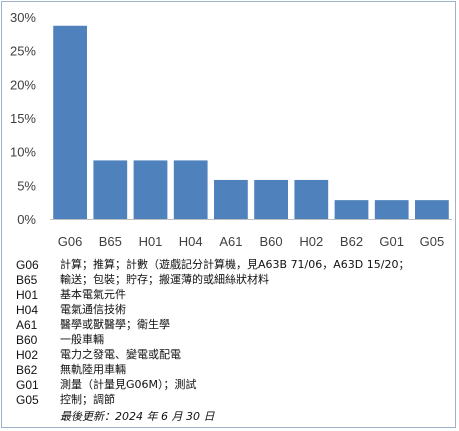 This screenshot has width=459, height=431. Describe the element at coordinates (432, 241) in the screenshot. I see `x-tick-label: G05` at that location.